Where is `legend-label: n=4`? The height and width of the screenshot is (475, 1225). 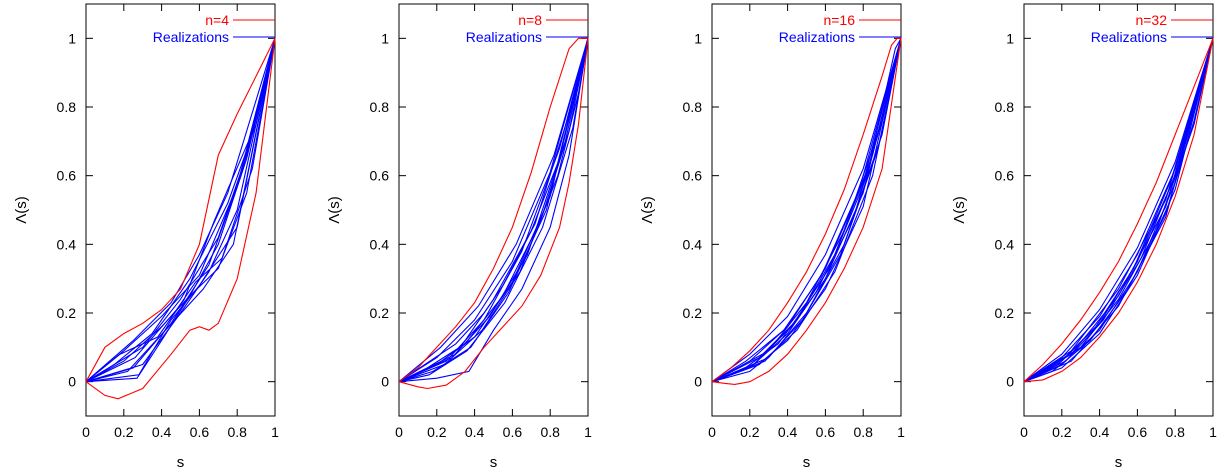
legend-label: n=4 is located at coordinates (217, 20).